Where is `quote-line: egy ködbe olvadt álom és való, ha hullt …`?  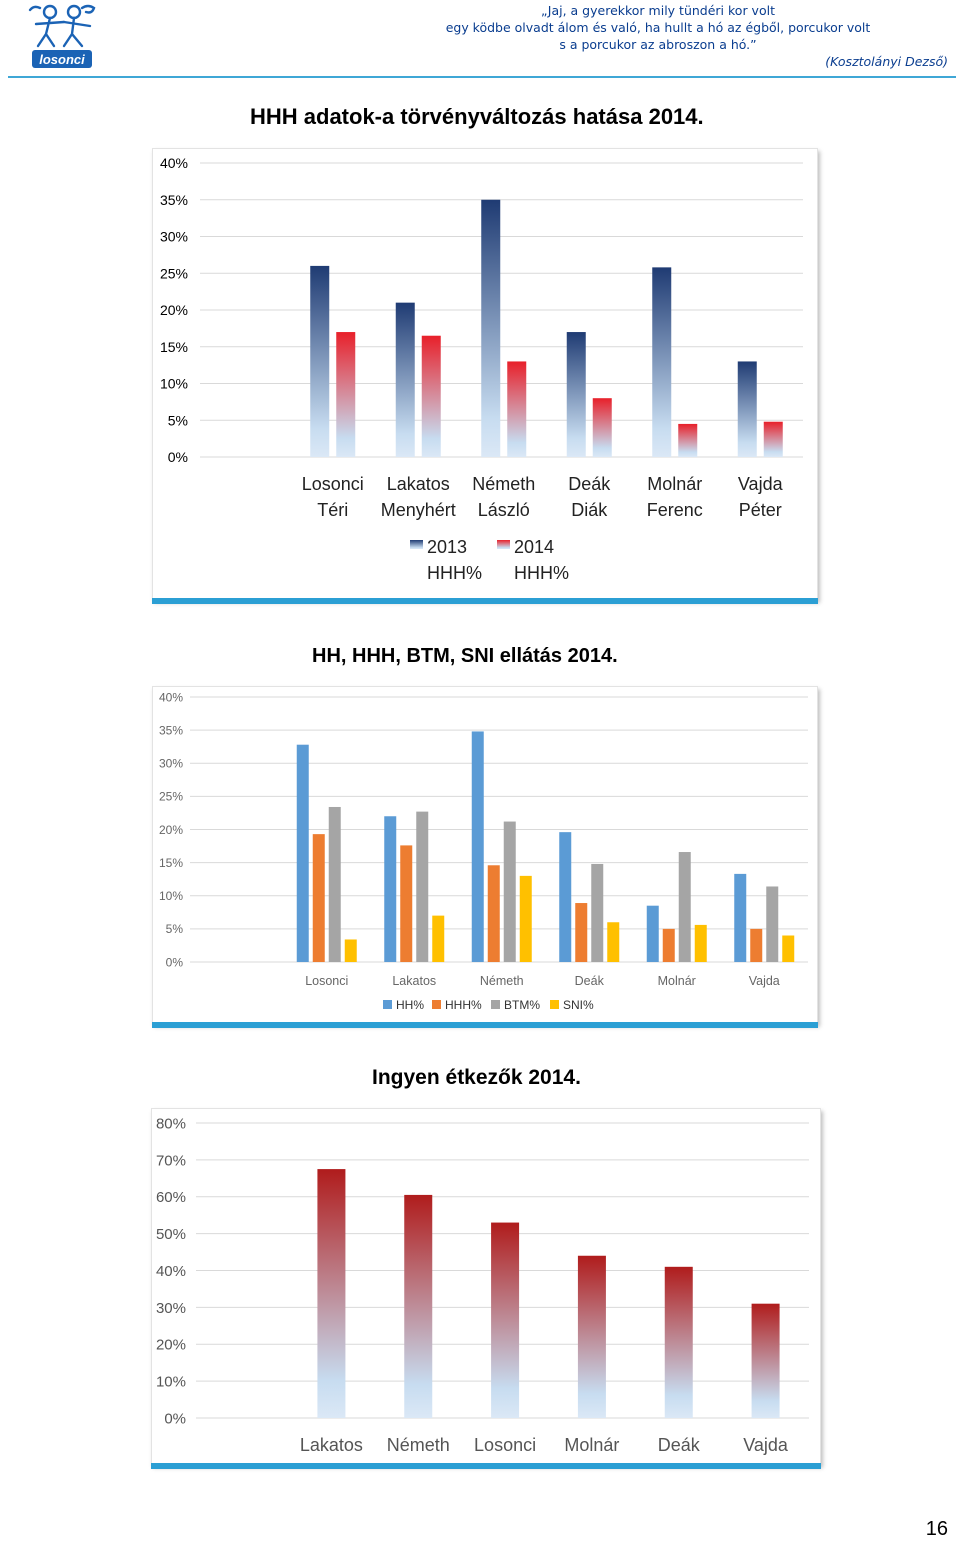
quote-line: egy ködbe olvadt álom és való, ha hullt … is located at coordinates (658, 27).